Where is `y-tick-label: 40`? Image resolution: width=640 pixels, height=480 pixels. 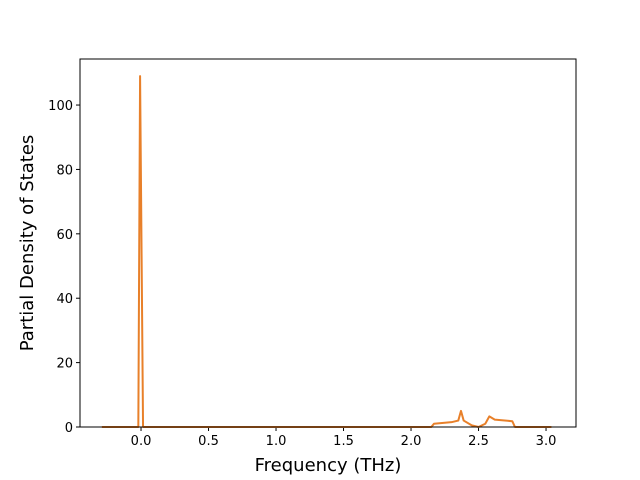
y-tick-label: 40 is located at coordinates (64, 299).